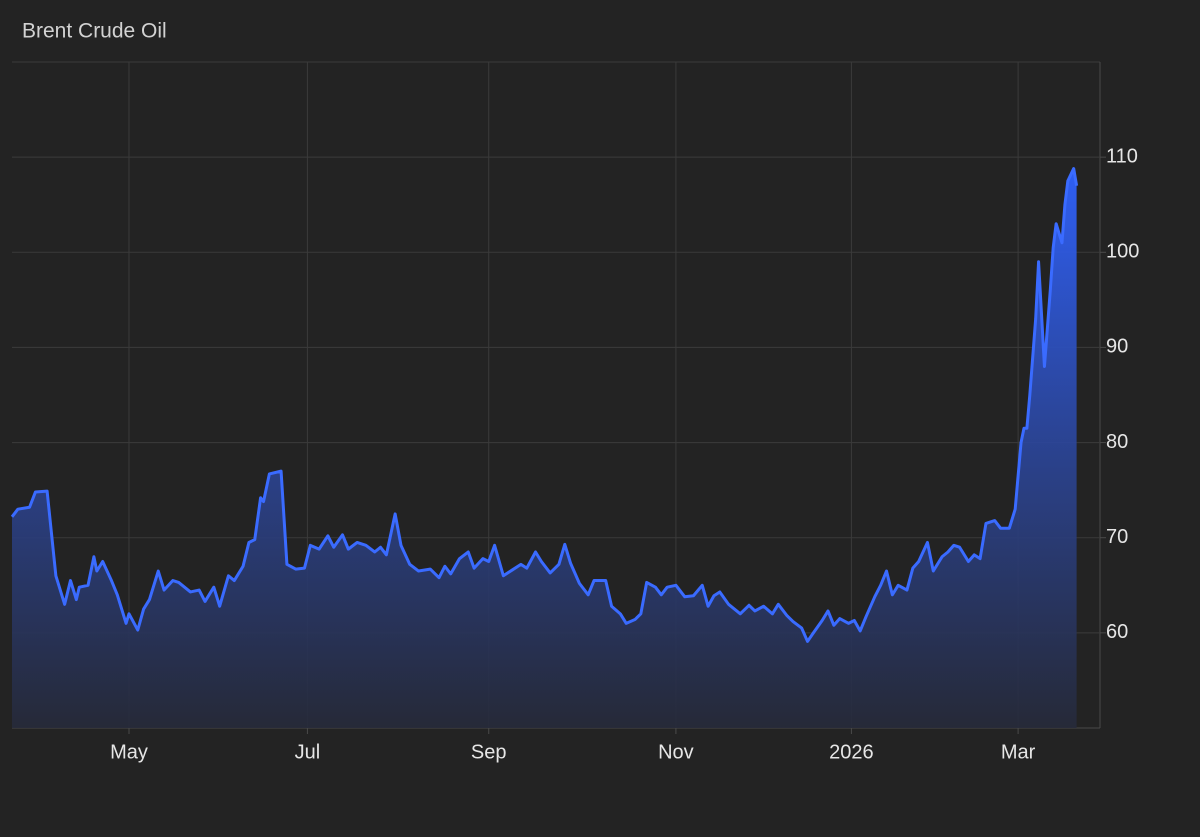 This screenshot has height=837, width=1200. Describe the element at coordinates (1117, 347) in the screenshot. I see `y-tick-label: 90` at that location.